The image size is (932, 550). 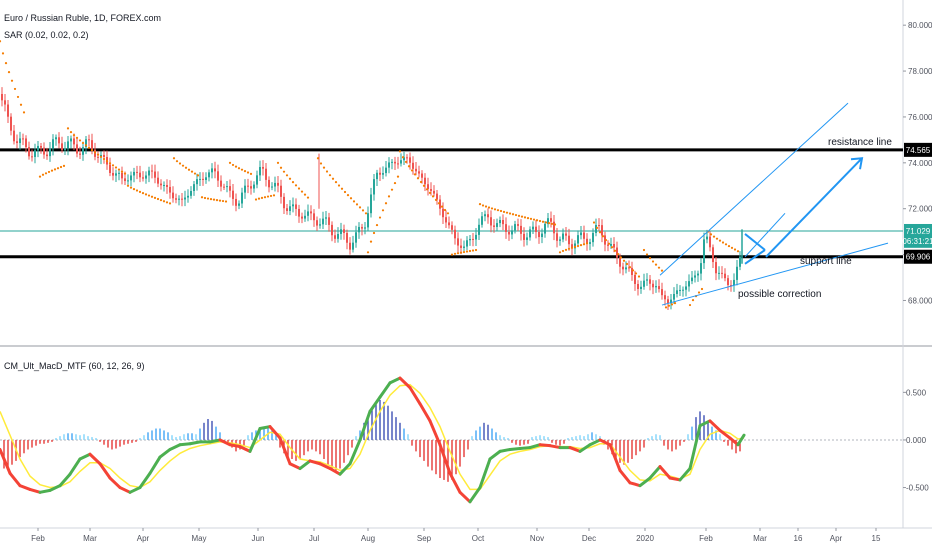 What do you see at coordinates (920, 209) in the screenshot?
I see `price-tick-label: 72.000` at bounding box center [920, 209].